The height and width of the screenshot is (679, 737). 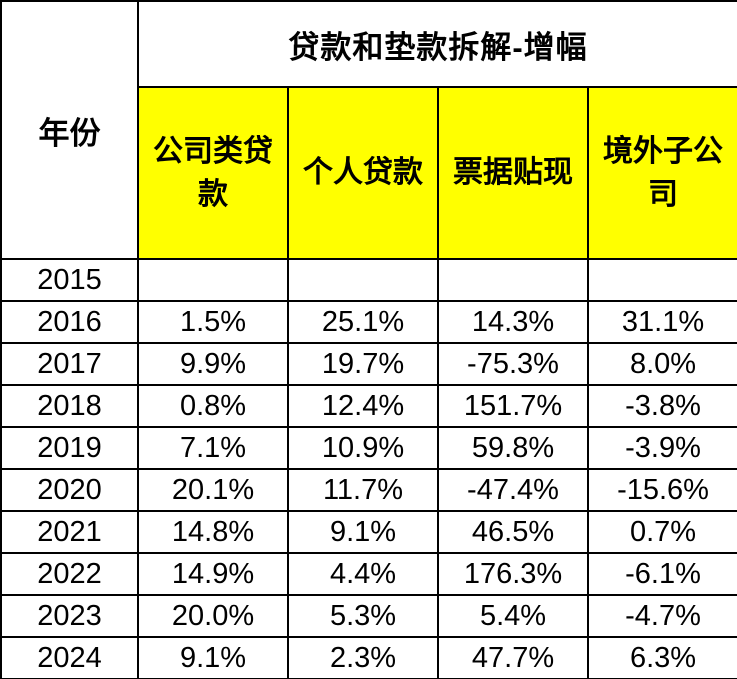 I want to click on value-cell: -75.3%, so click(x=513, y=364).